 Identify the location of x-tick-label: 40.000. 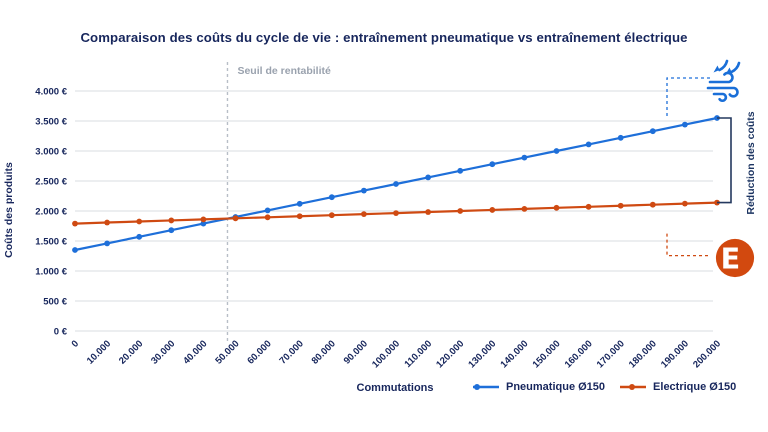
(195, 352).